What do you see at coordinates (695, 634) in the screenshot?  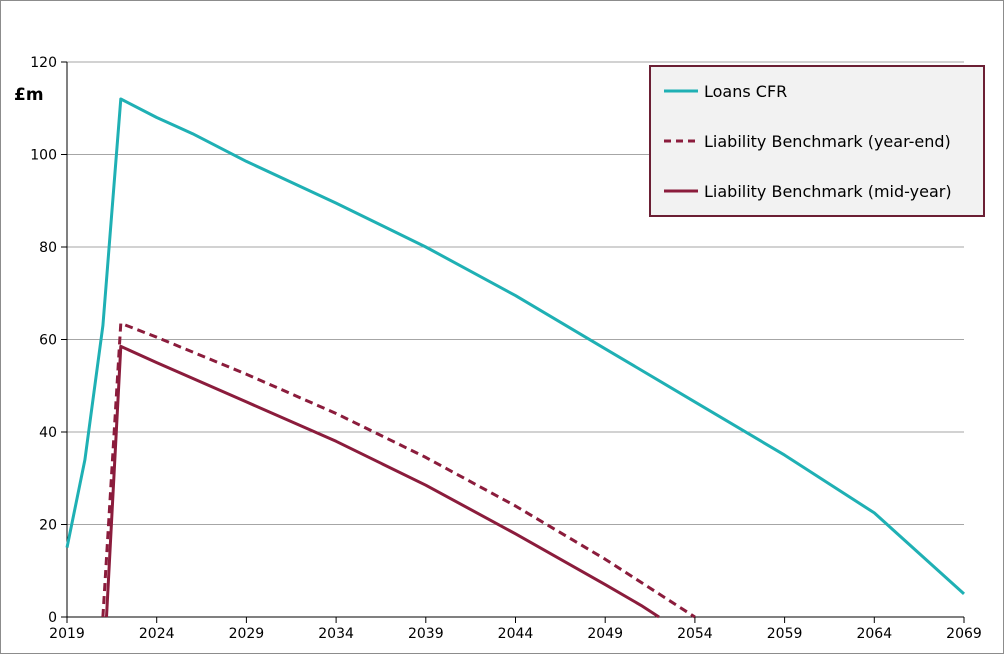 I see `x-tick-label-2054: 2054` at bounding box center [695, 634].